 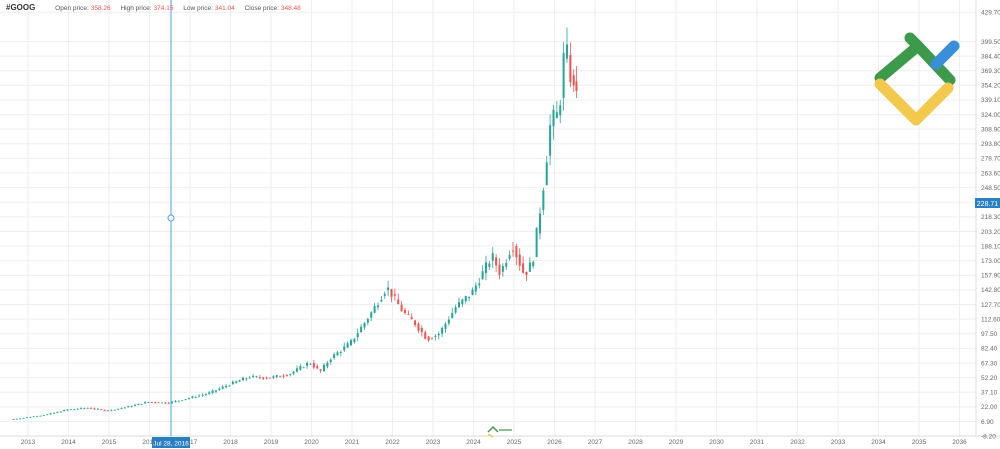 What do you see at coordinates (990, 232) in the screenshot?
I see `y-tick-label: 203.20` at bounding box center [990, 232].